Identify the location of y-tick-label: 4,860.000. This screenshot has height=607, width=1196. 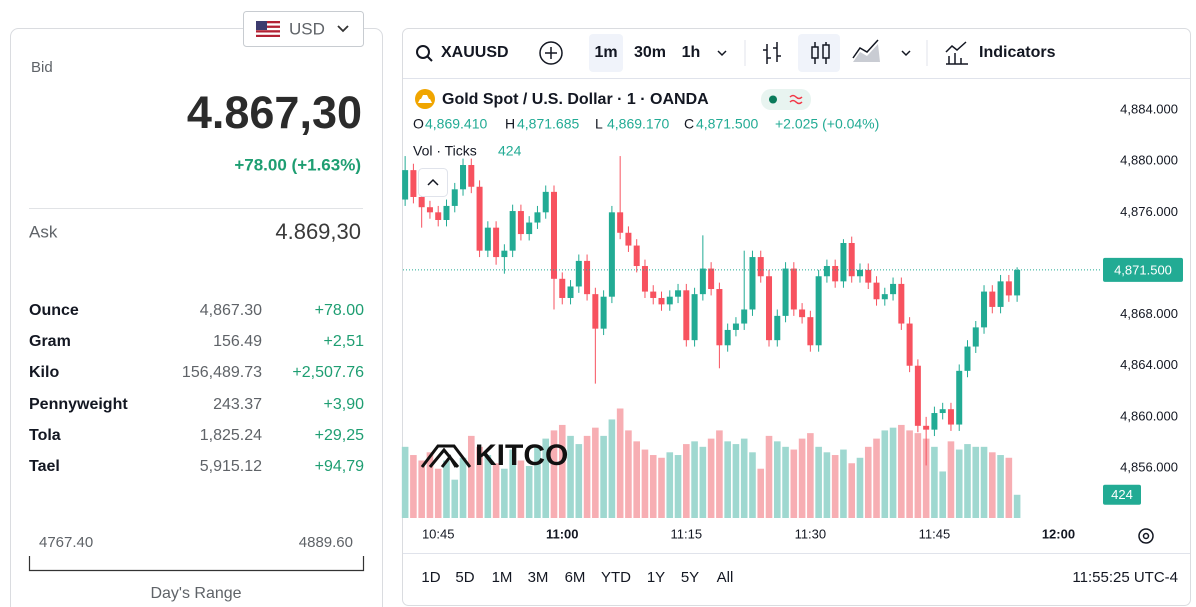
(1149, 415).